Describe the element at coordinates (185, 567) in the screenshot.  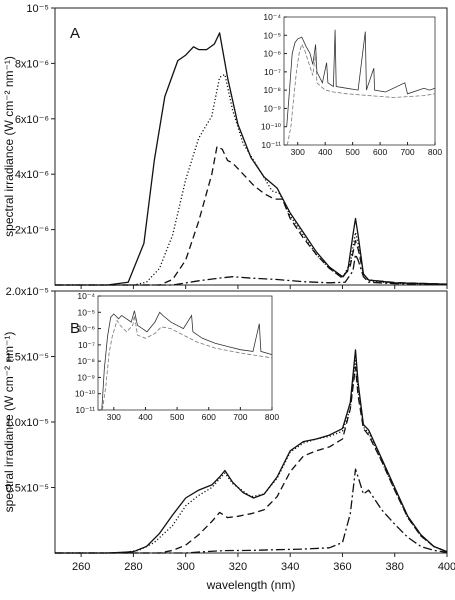
I see `x-tick-label: 300` at that location.